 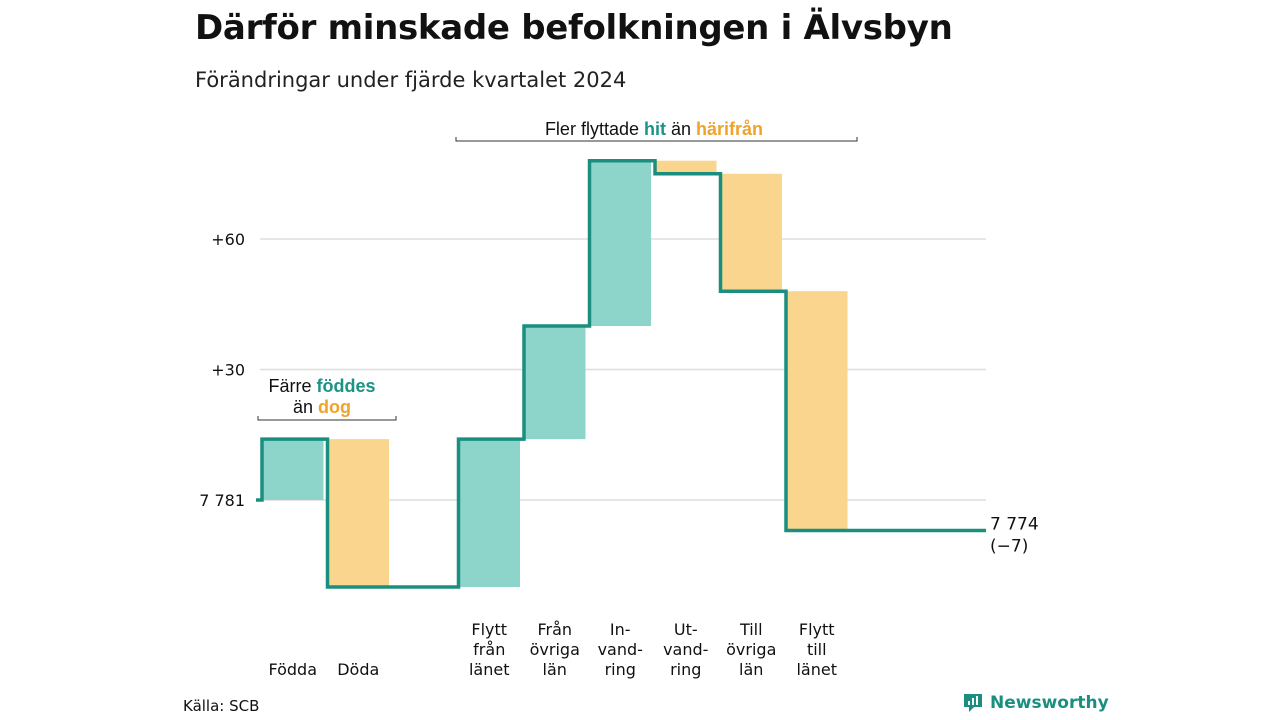 What do you see at coordinates (686, 629) in the screenshot?
I see `x-category-label: Ut-` at bounding box center [686, 629].